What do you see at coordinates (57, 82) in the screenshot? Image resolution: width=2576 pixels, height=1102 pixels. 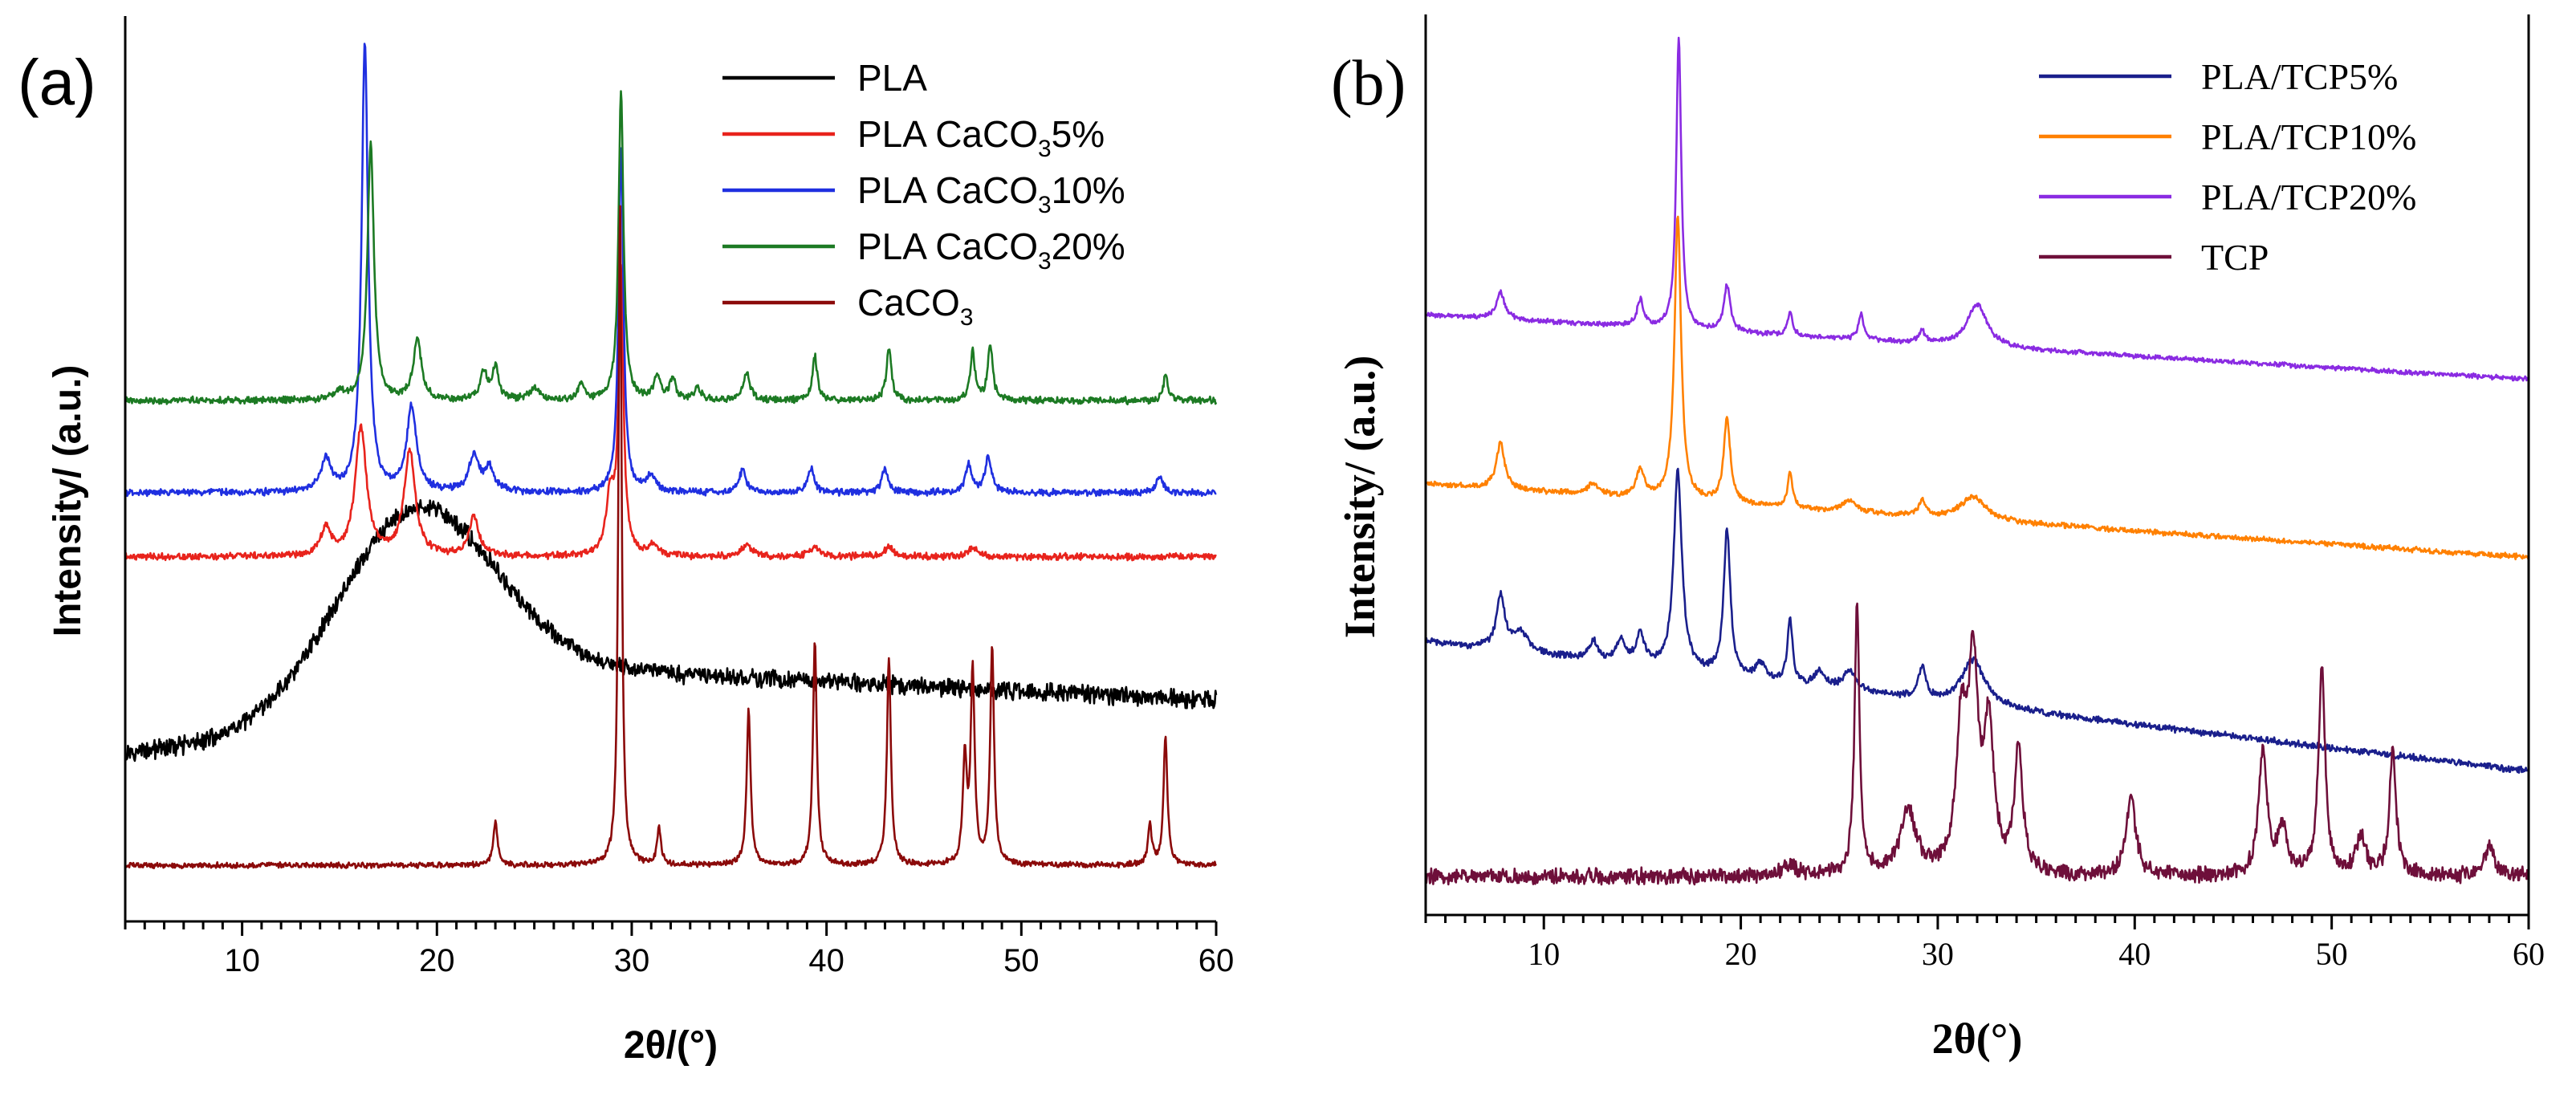 I see `panel-label: (a)` at bounding box center [57, 82].